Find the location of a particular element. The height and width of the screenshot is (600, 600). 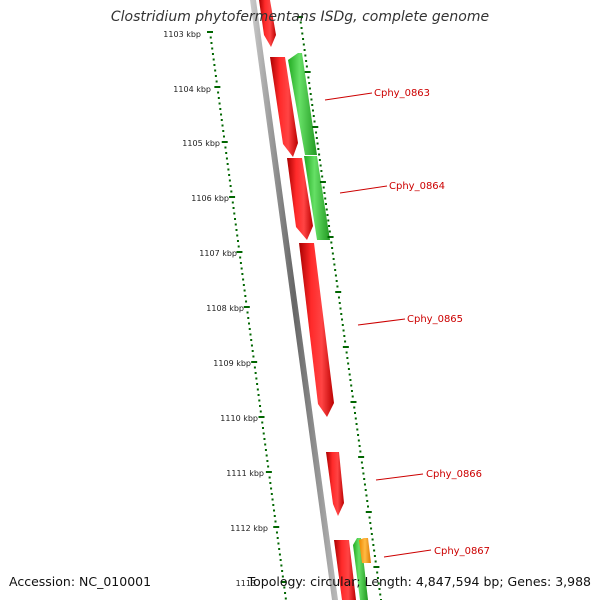

kbp-label-1108: 1108 kbp is located at coordinates (225, 308).